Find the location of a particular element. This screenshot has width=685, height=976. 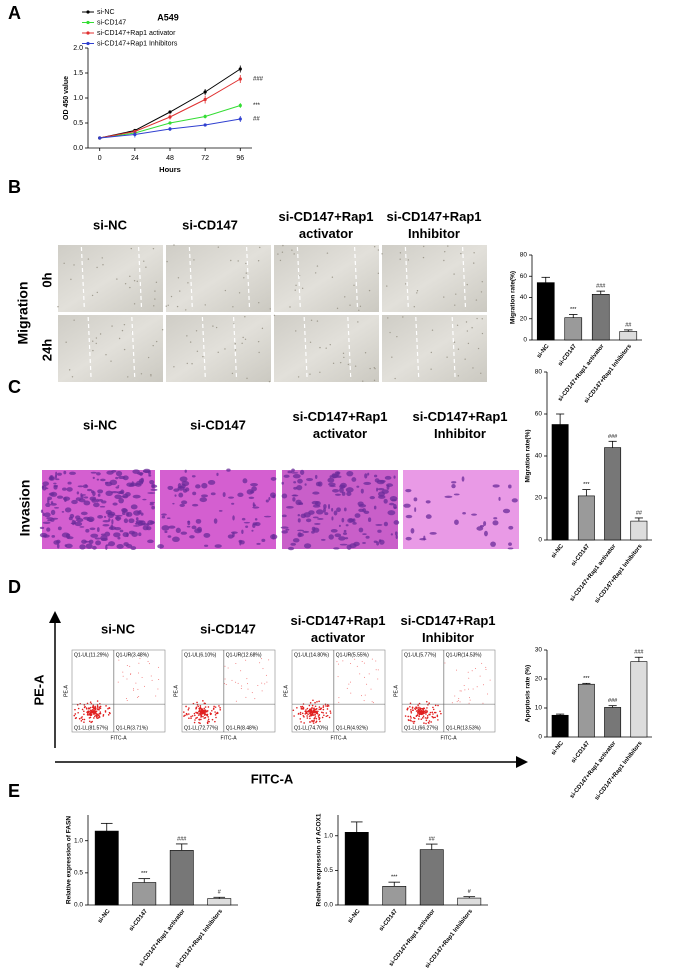

panel-letter: C is located at coordinates (14, 387).